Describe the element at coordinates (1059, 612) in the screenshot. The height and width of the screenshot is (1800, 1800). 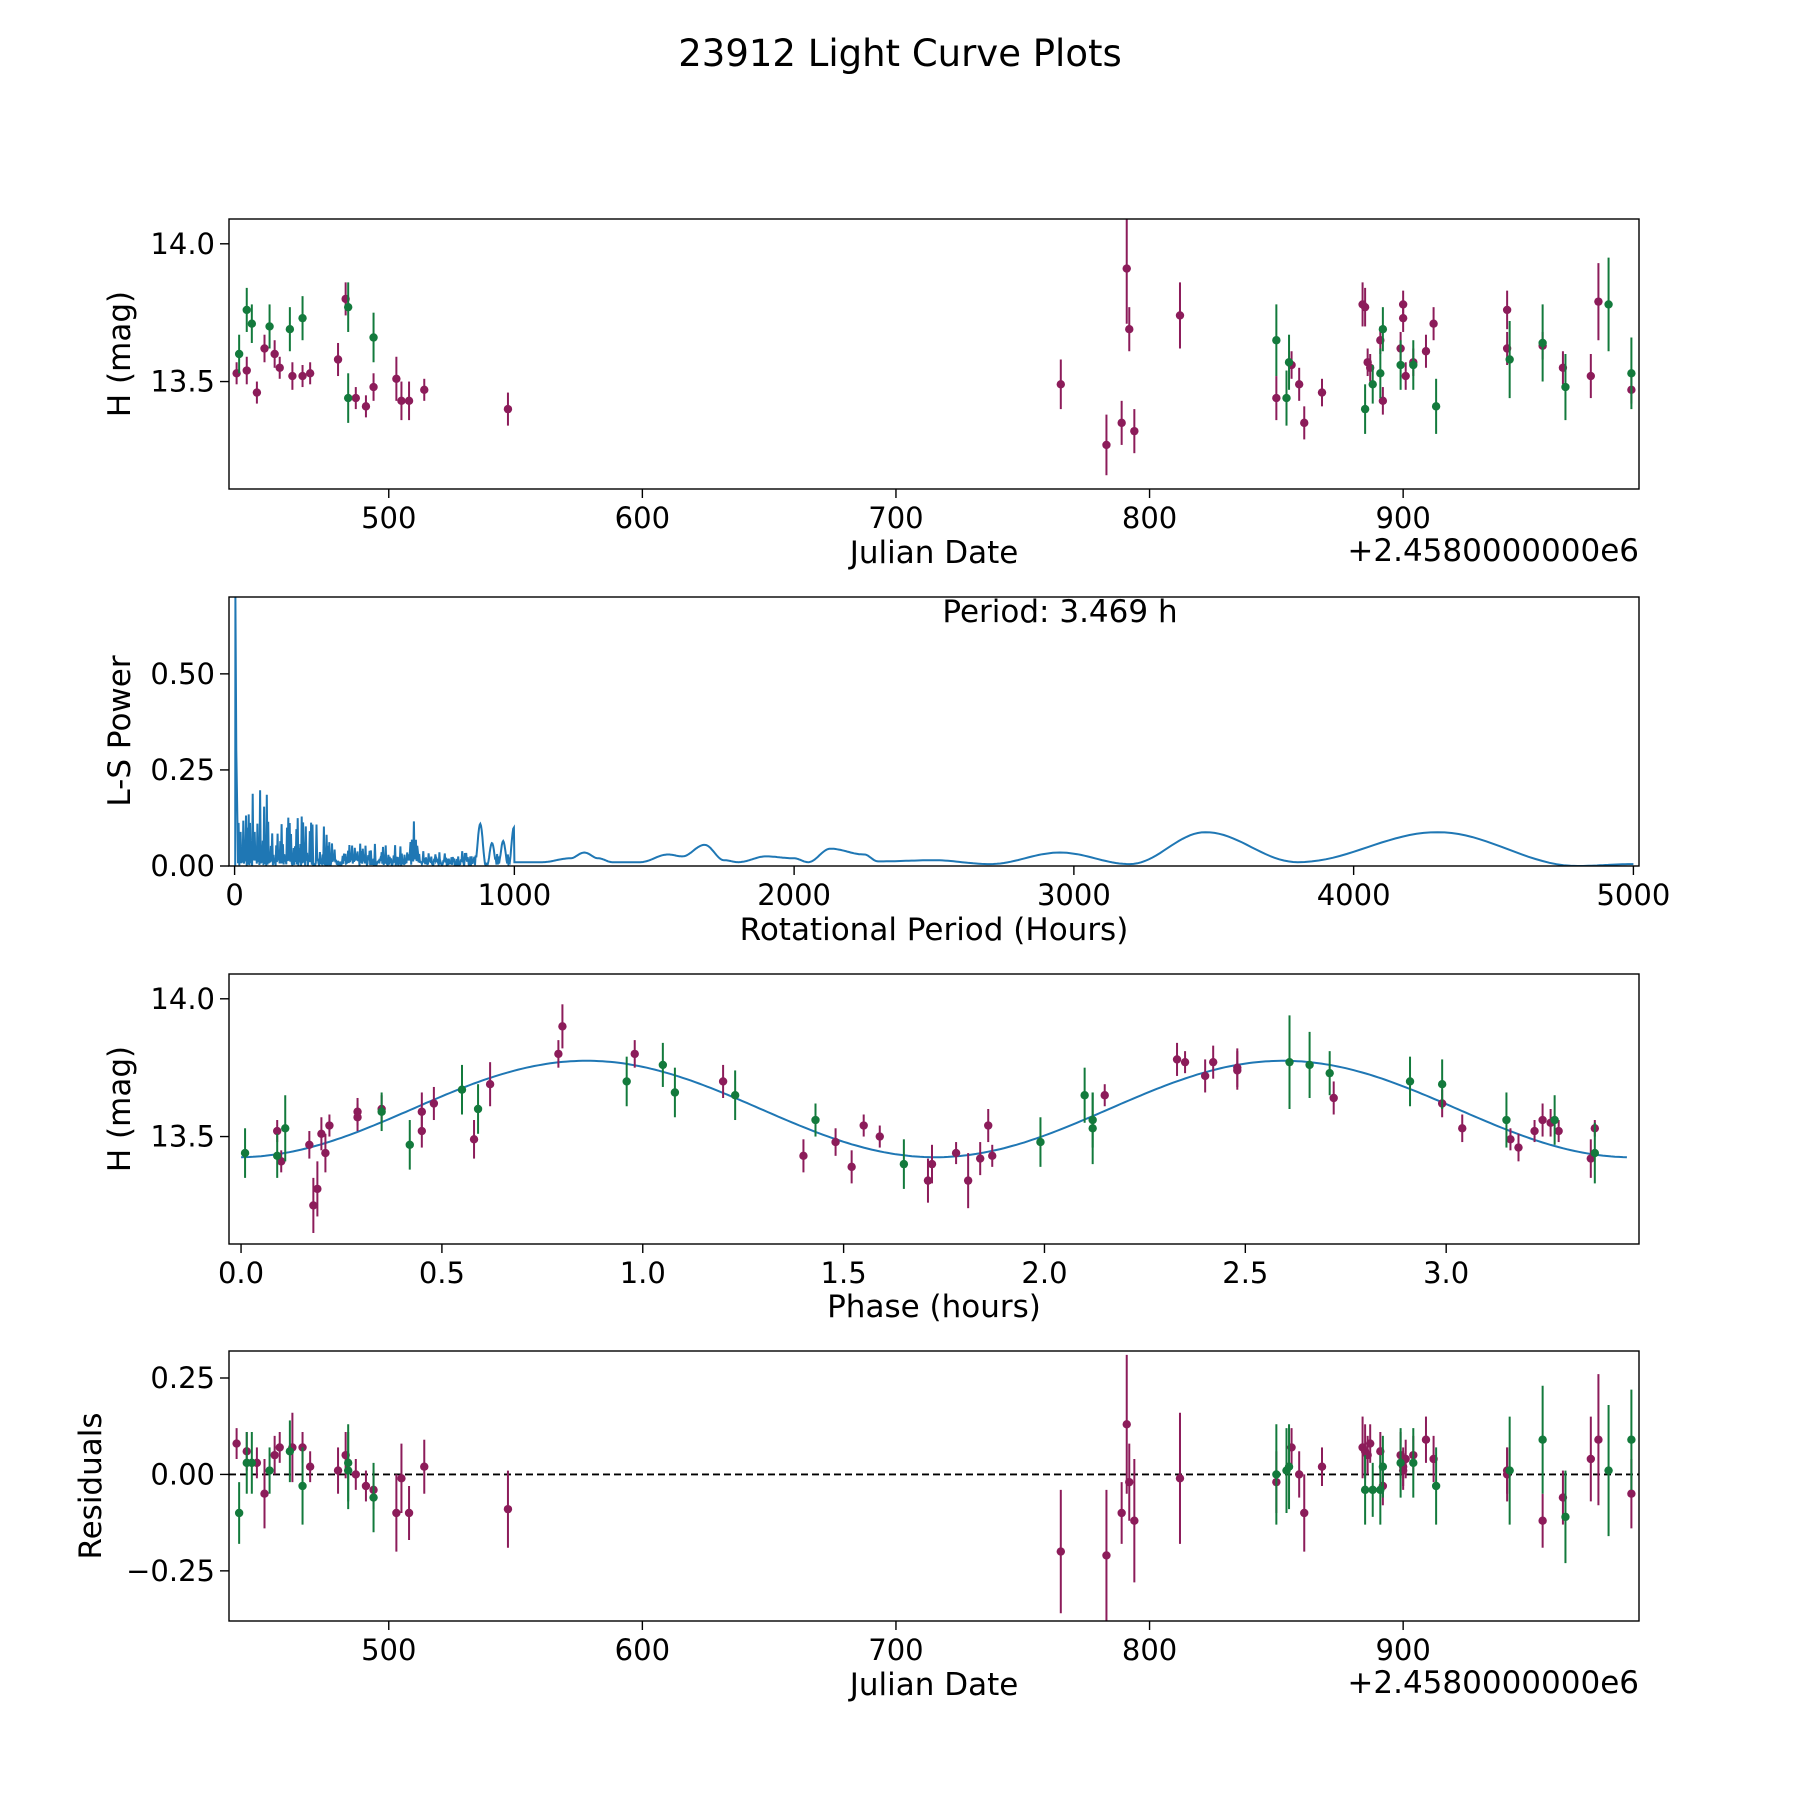
I see `period-annotation: Period: 3.469 h` at that location.